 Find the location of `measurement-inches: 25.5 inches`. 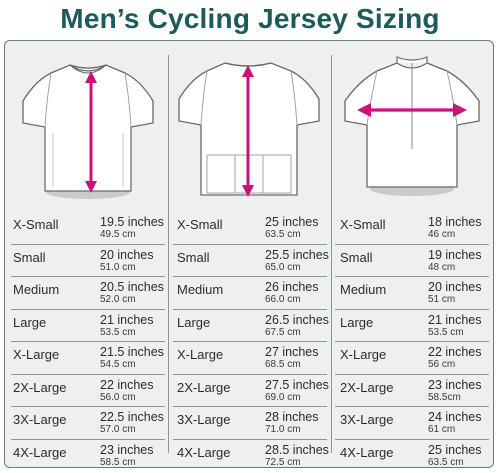

measurement-inches: 25.5 inches is located at coordinates (297, 254).